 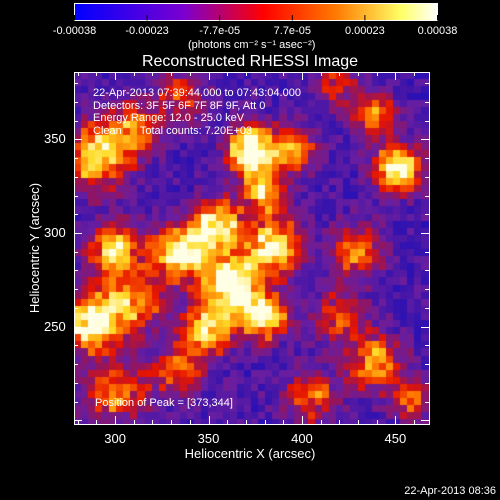 What do you see at coordinates (55, 326) in the screenshot?
I see `y-tick-label: 250` at bounding box center [55, 326].